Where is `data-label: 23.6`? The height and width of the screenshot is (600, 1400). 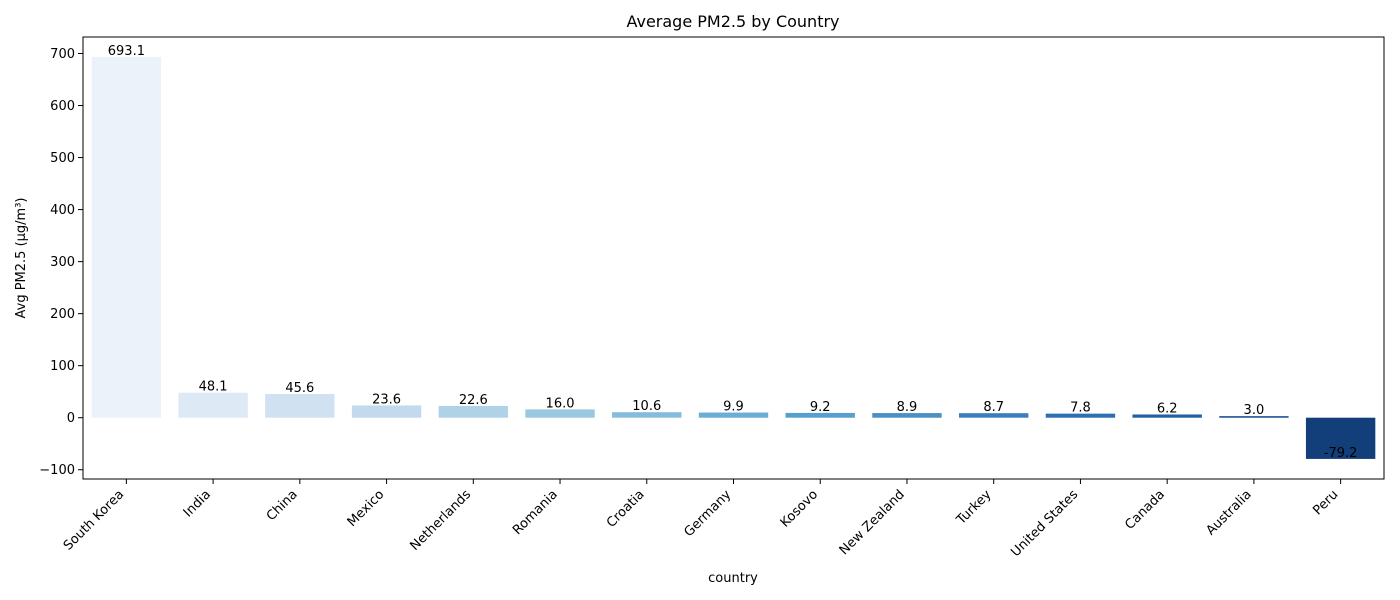
data-label: 23.6 is located at coordinates (386, 399).